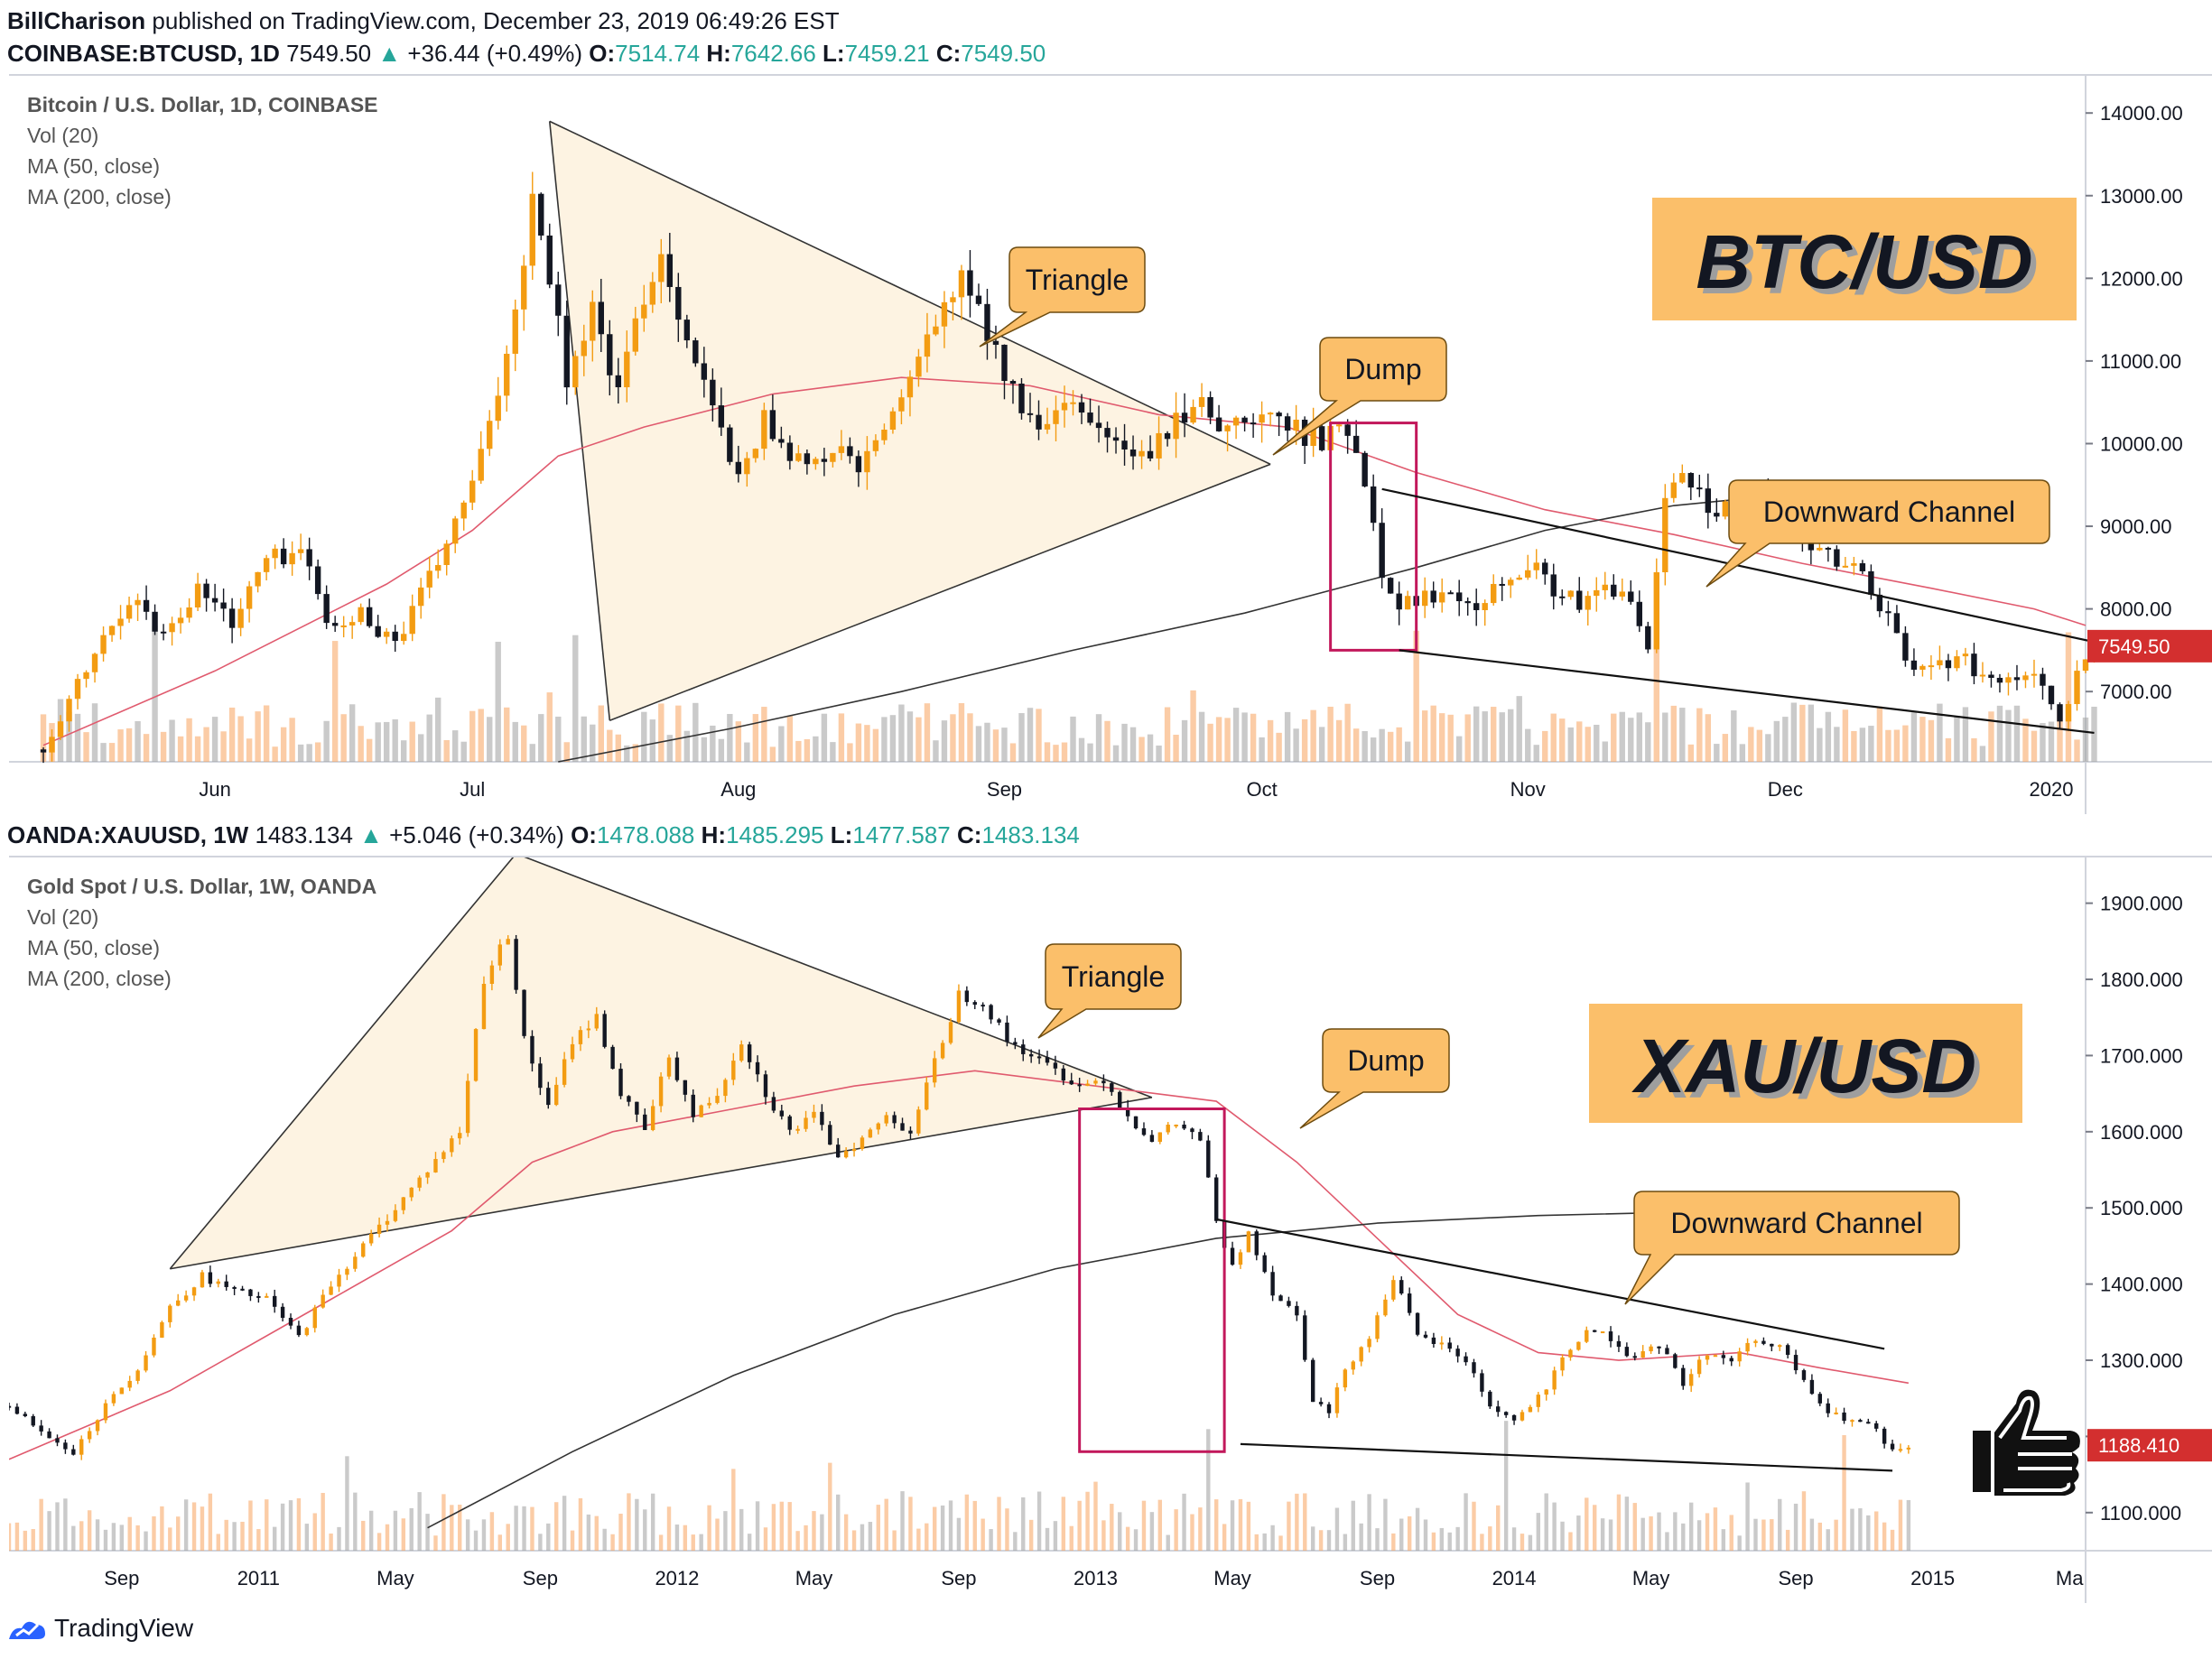 Image resolution: width=2212 pixels, height=1659 pixels. Describe the element at coordinates (76, 20) in the screenshot. I see `author-name: BillCharison` at that location.